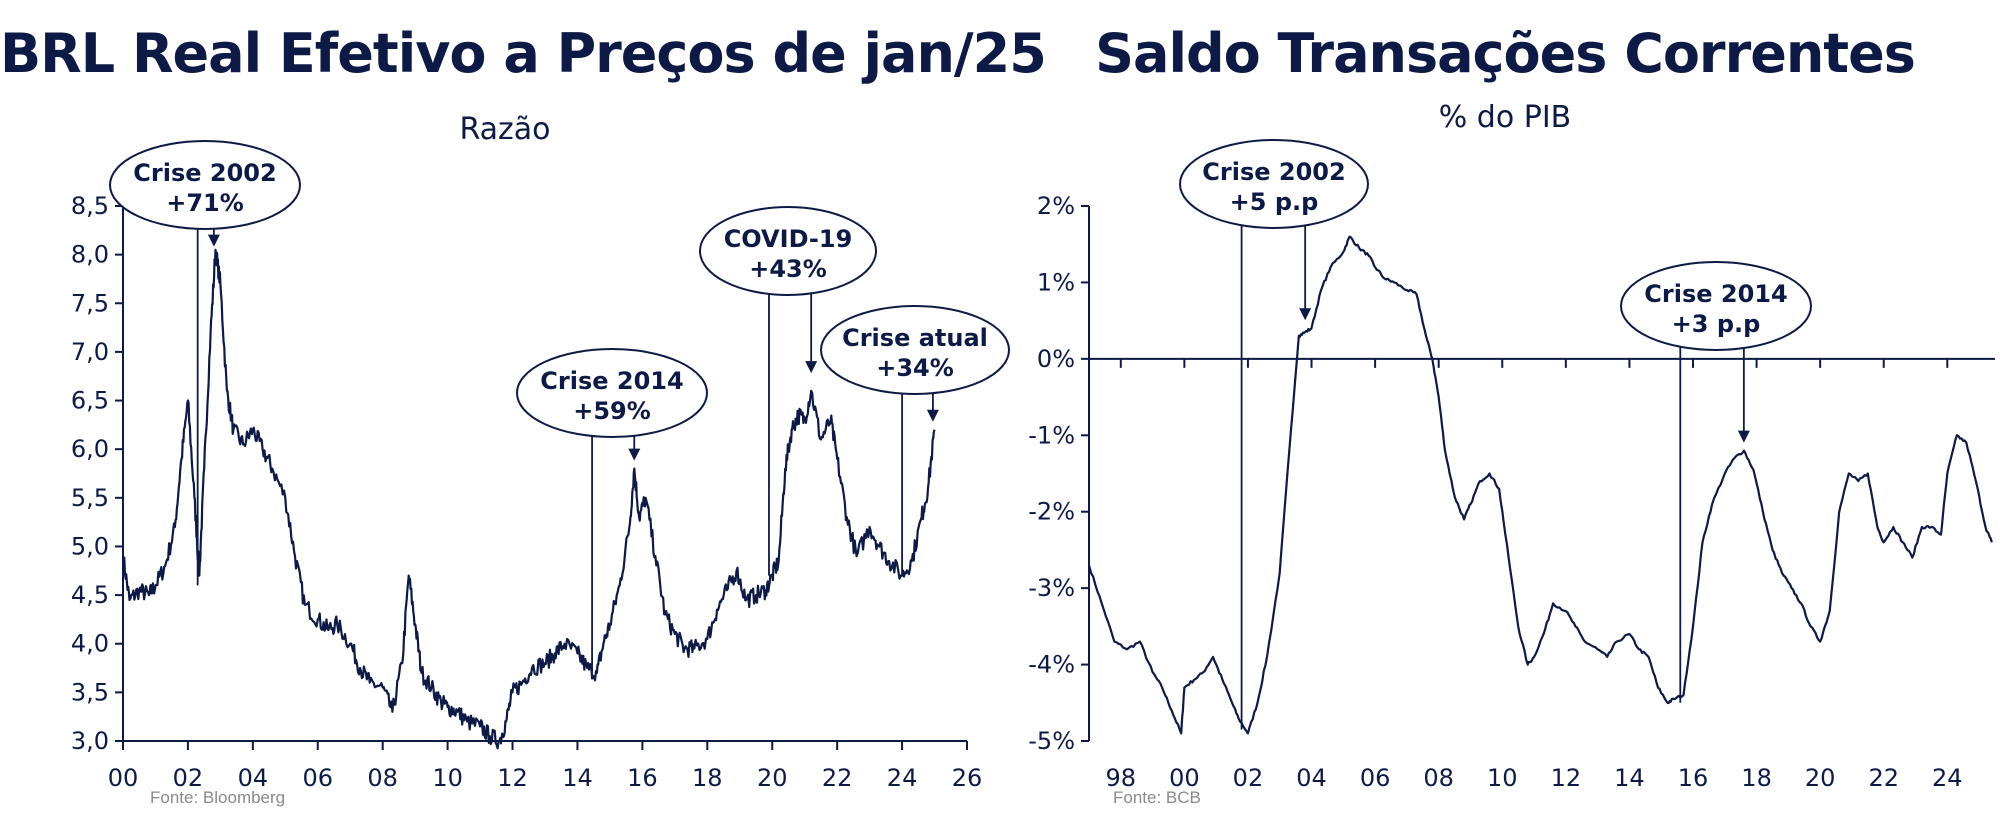 The image size is (2000, 825). What do you see at coordinates (1502, 778) in the screenshot?
I see `ca-x-tick-label: 10` at bounding box center [1502, 778].